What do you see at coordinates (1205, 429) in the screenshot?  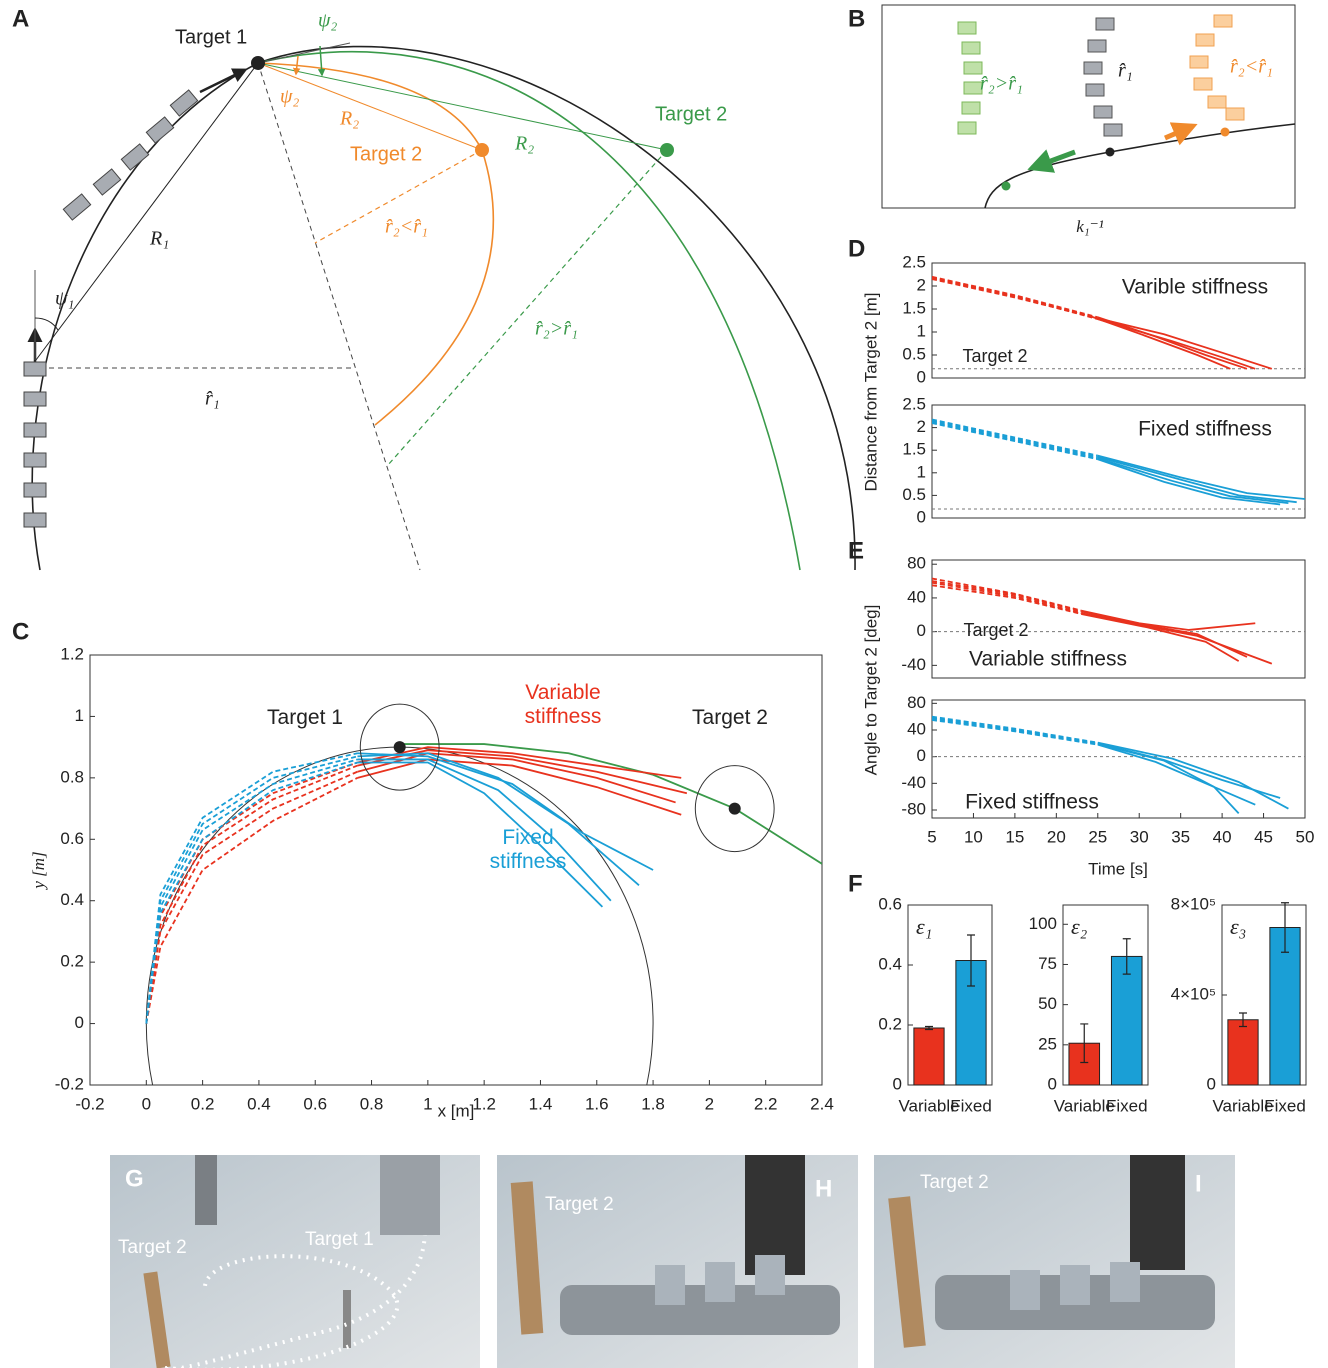 I see `panel-title: Fixed stiffness` at bounding box center [1205, 429].